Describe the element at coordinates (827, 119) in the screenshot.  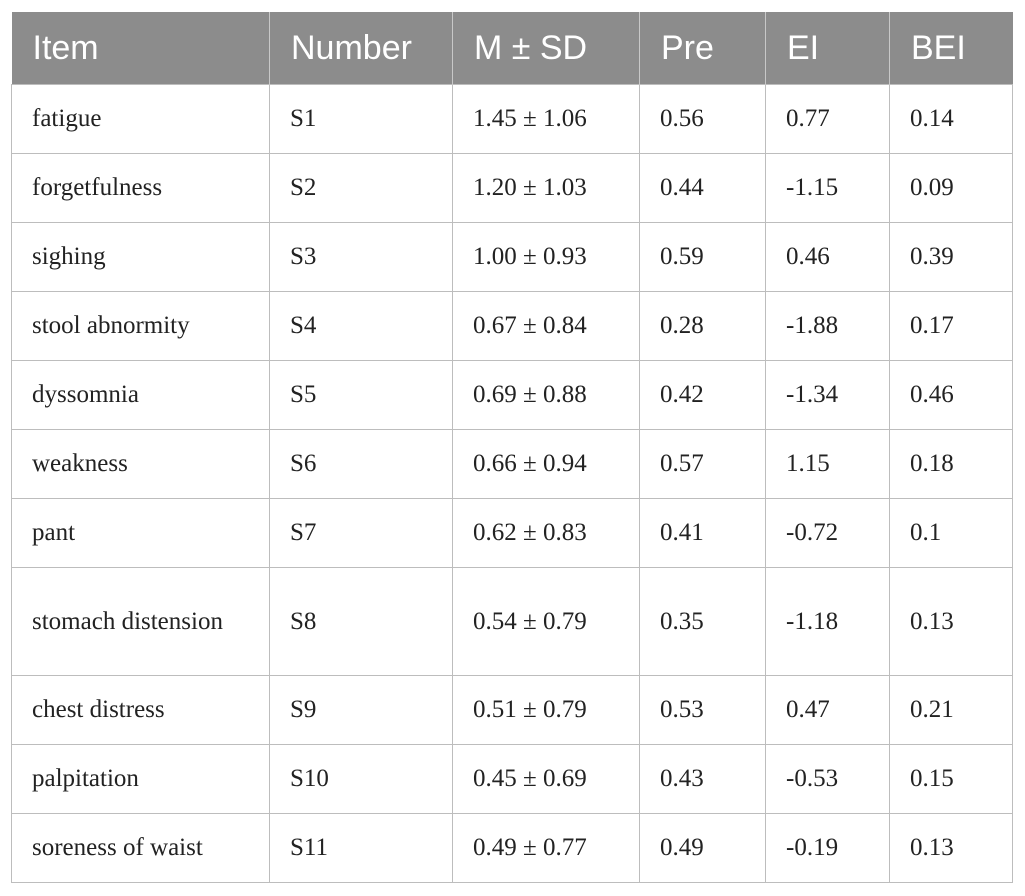
I see `cell-ei: 0.77` at that location.